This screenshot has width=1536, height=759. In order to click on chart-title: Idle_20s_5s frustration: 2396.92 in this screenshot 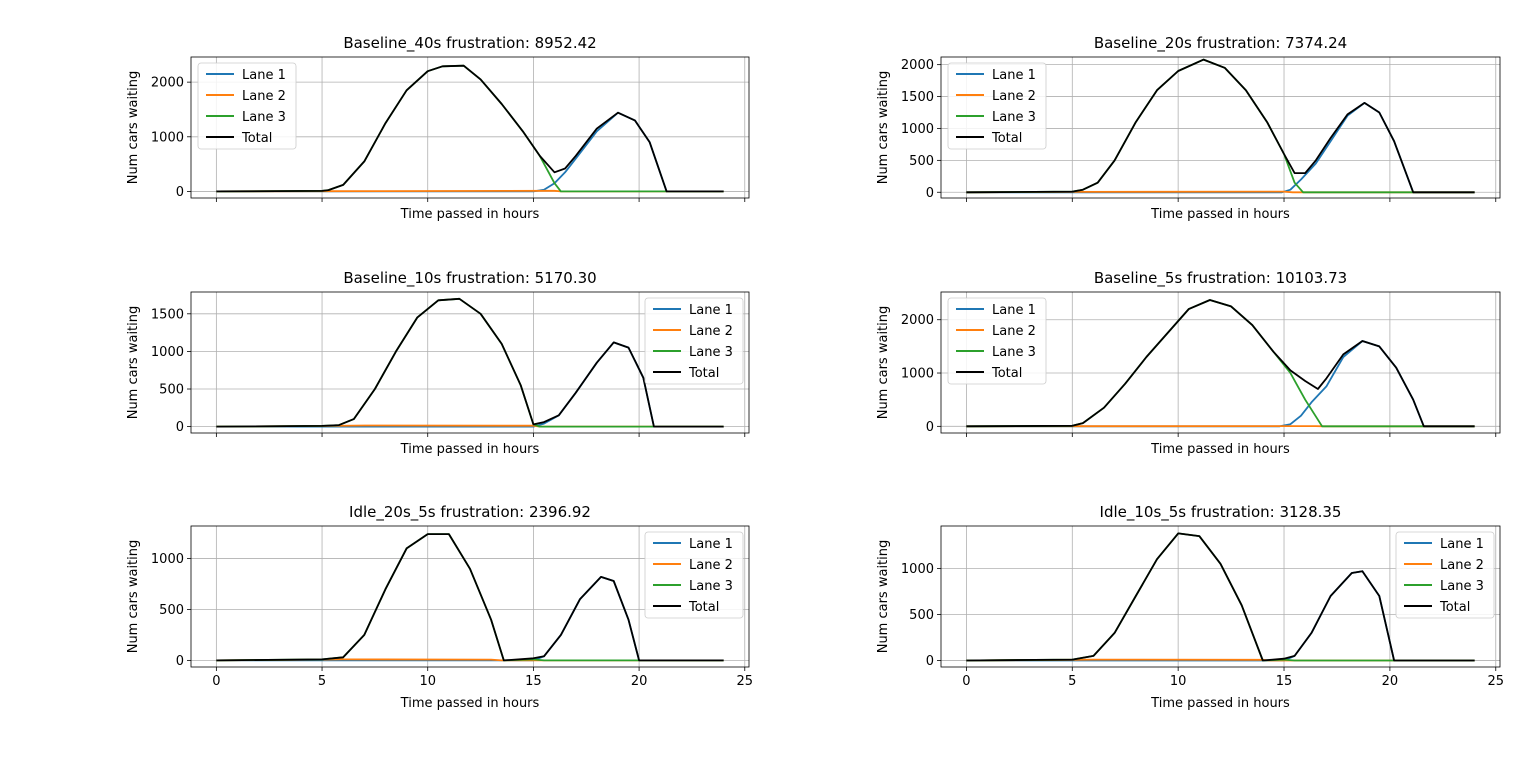, I will do `click(470, 512)`.